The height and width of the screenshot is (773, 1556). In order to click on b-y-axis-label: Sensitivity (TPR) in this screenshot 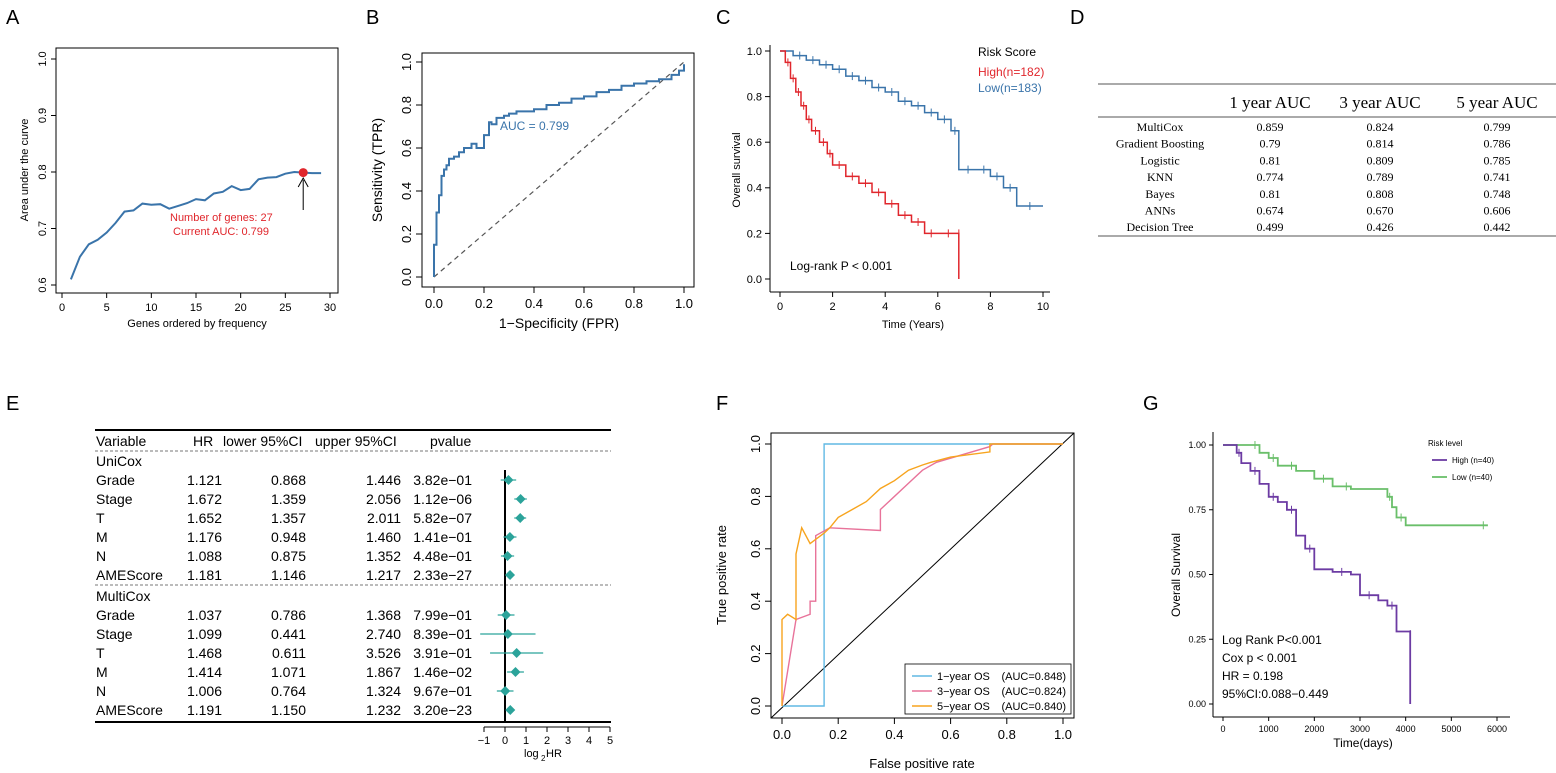, I will do `click(377, 170)`.